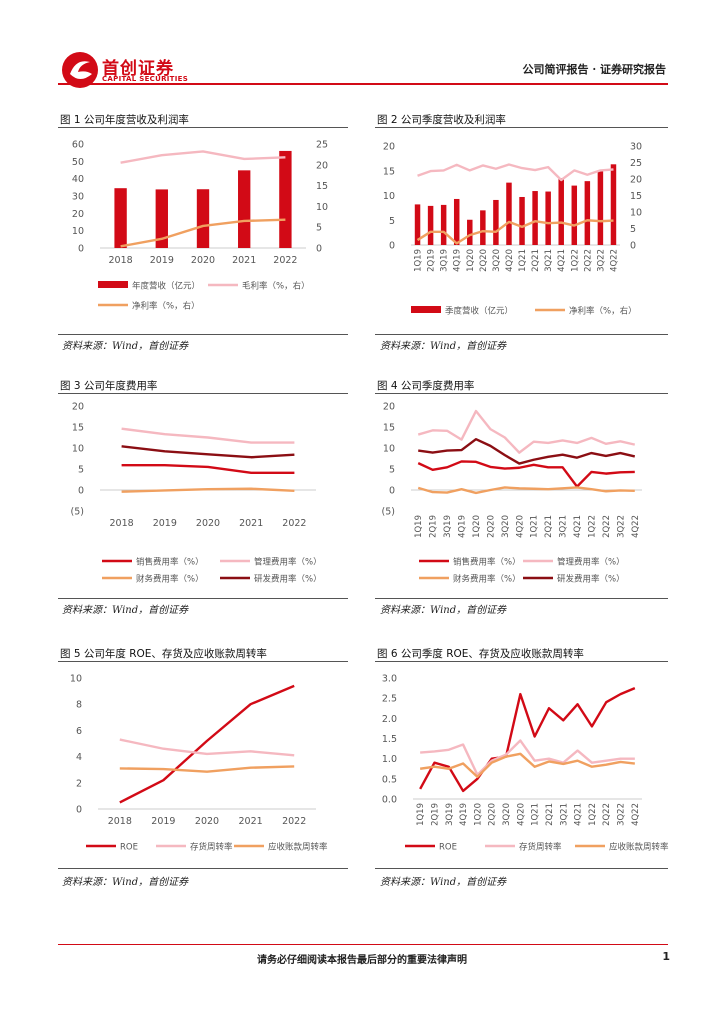  I want to click on fig2-xtick-label: 4Q20, so click(510, 260).